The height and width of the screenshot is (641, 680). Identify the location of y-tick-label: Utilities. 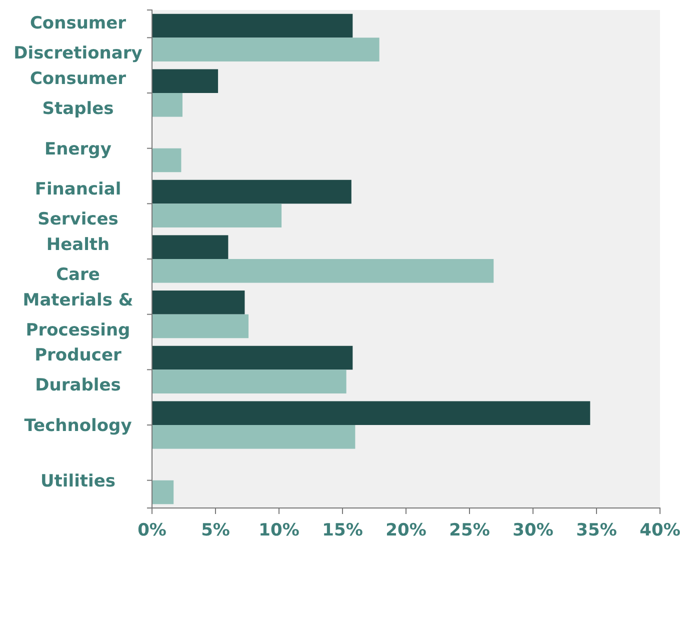
(78, 481).